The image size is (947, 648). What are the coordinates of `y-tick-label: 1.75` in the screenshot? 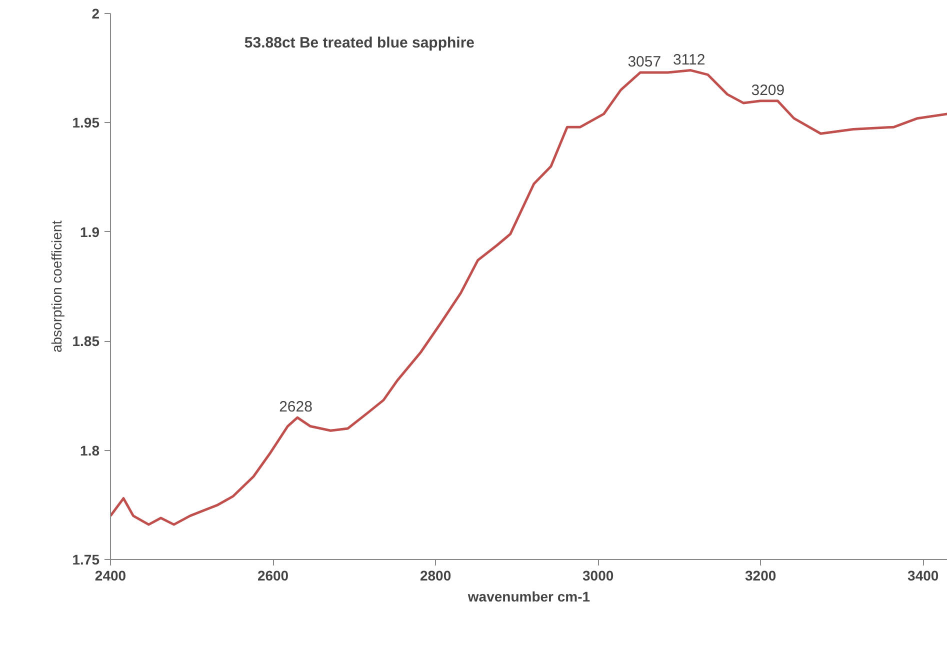 It's located at (86, 560).